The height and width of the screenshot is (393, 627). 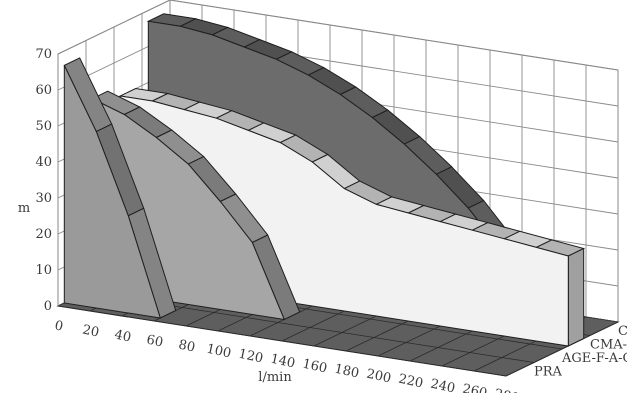 I want to click on x-tick-label: 220, so click(x=410, y=382).